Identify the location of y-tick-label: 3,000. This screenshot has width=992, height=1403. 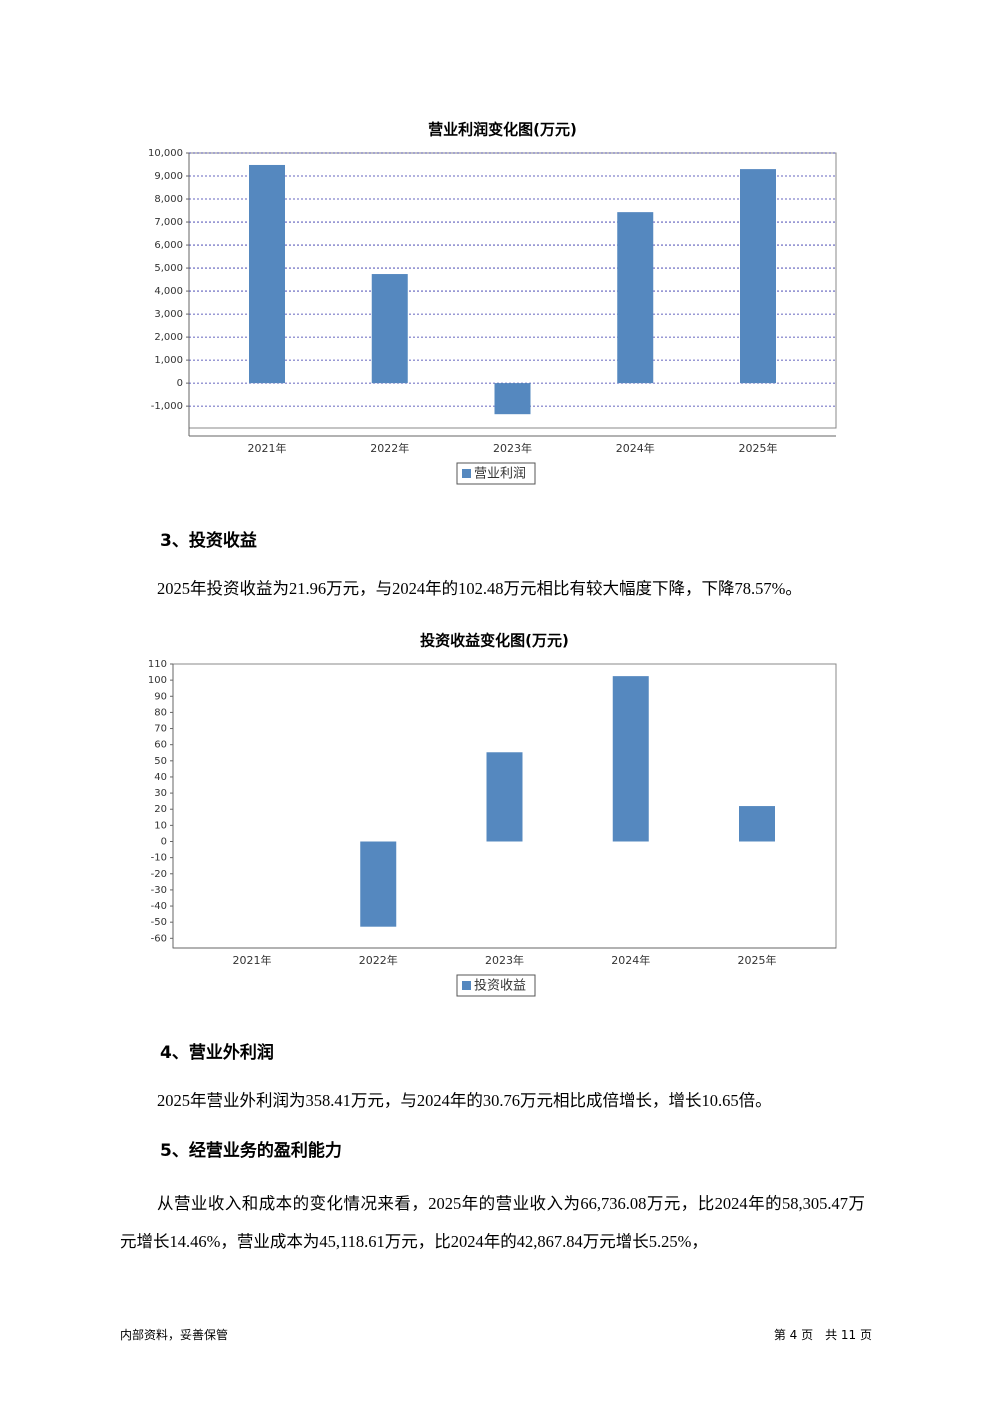
(168, 314).